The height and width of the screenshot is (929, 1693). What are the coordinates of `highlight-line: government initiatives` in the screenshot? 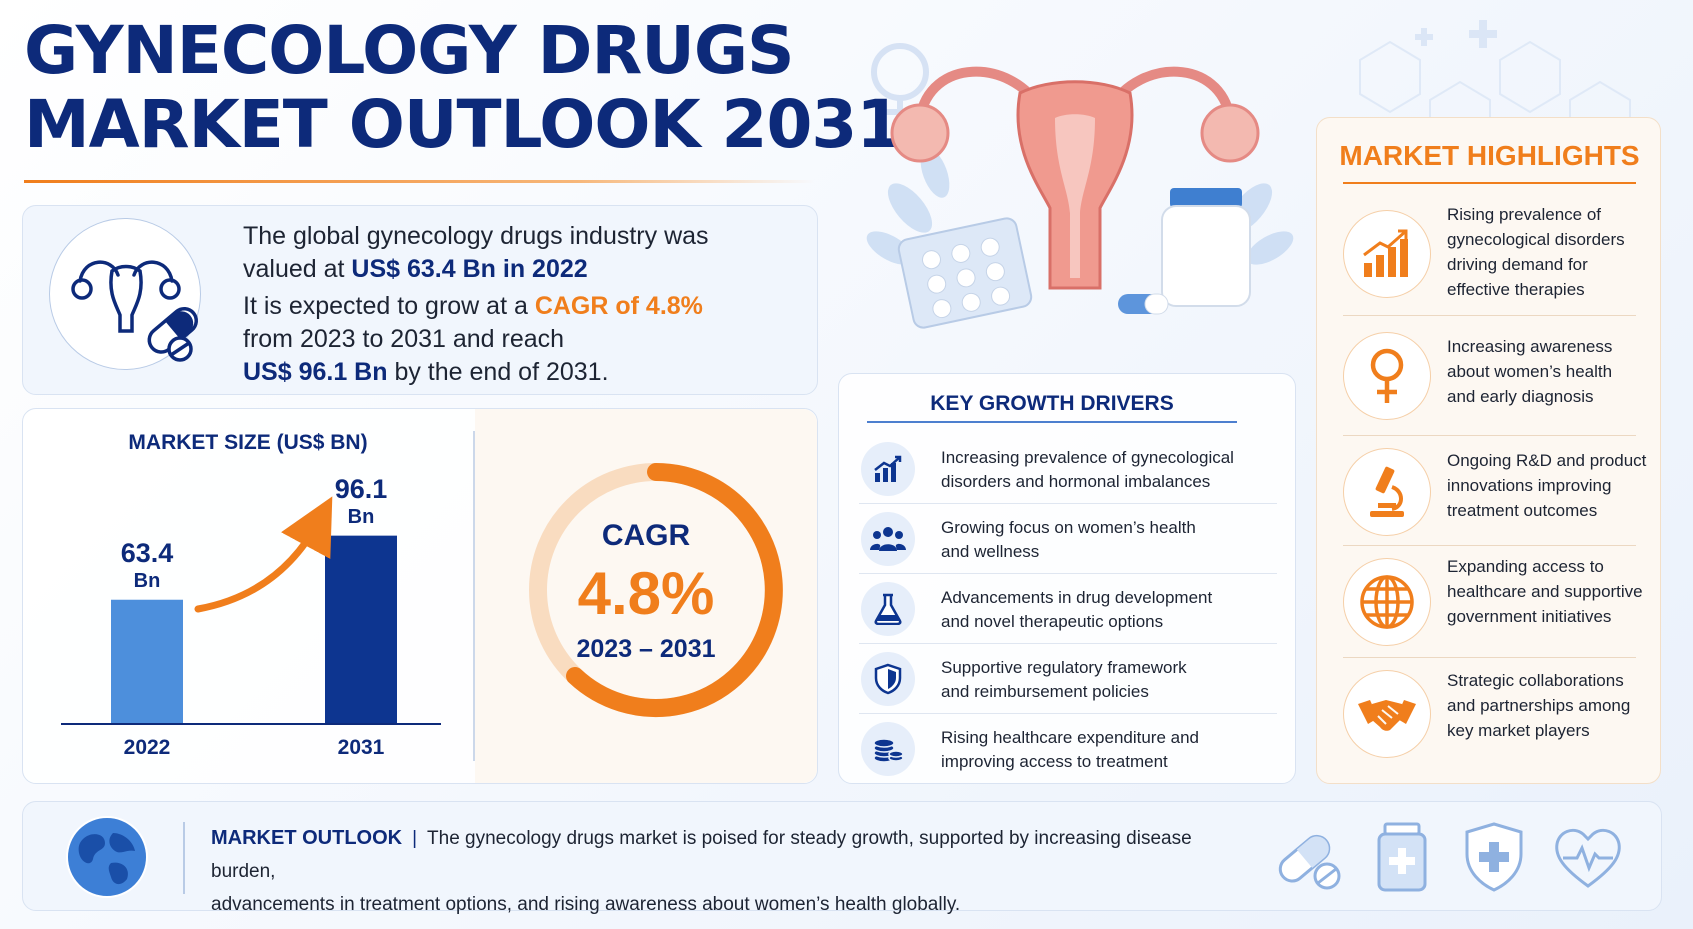 It's located at (1529, 616).